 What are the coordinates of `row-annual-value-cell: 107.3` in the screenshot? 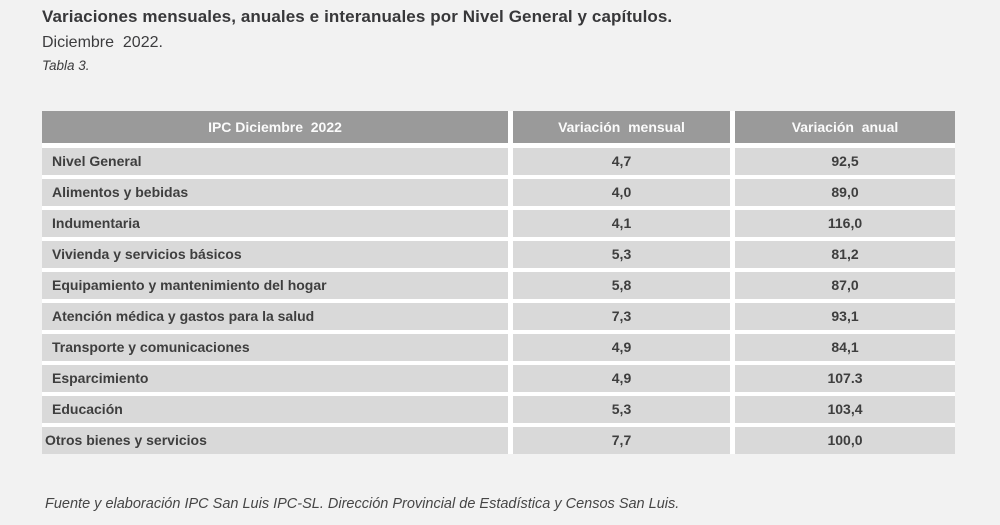 It's located at (845, 378).